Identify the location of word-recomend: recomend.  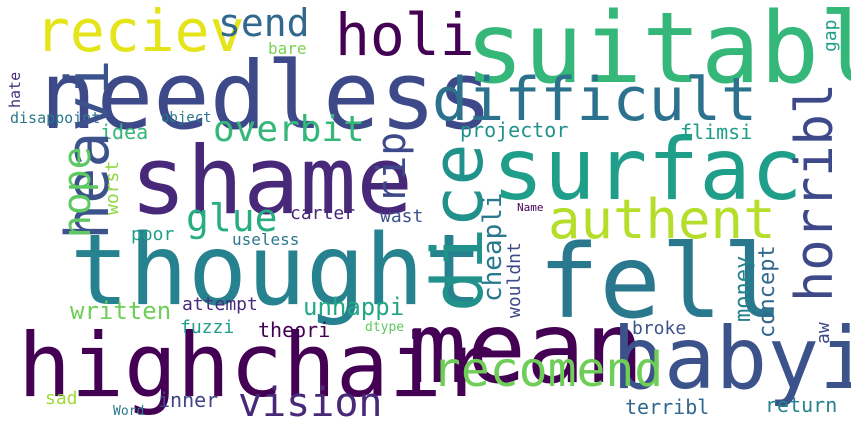
(548, 370).